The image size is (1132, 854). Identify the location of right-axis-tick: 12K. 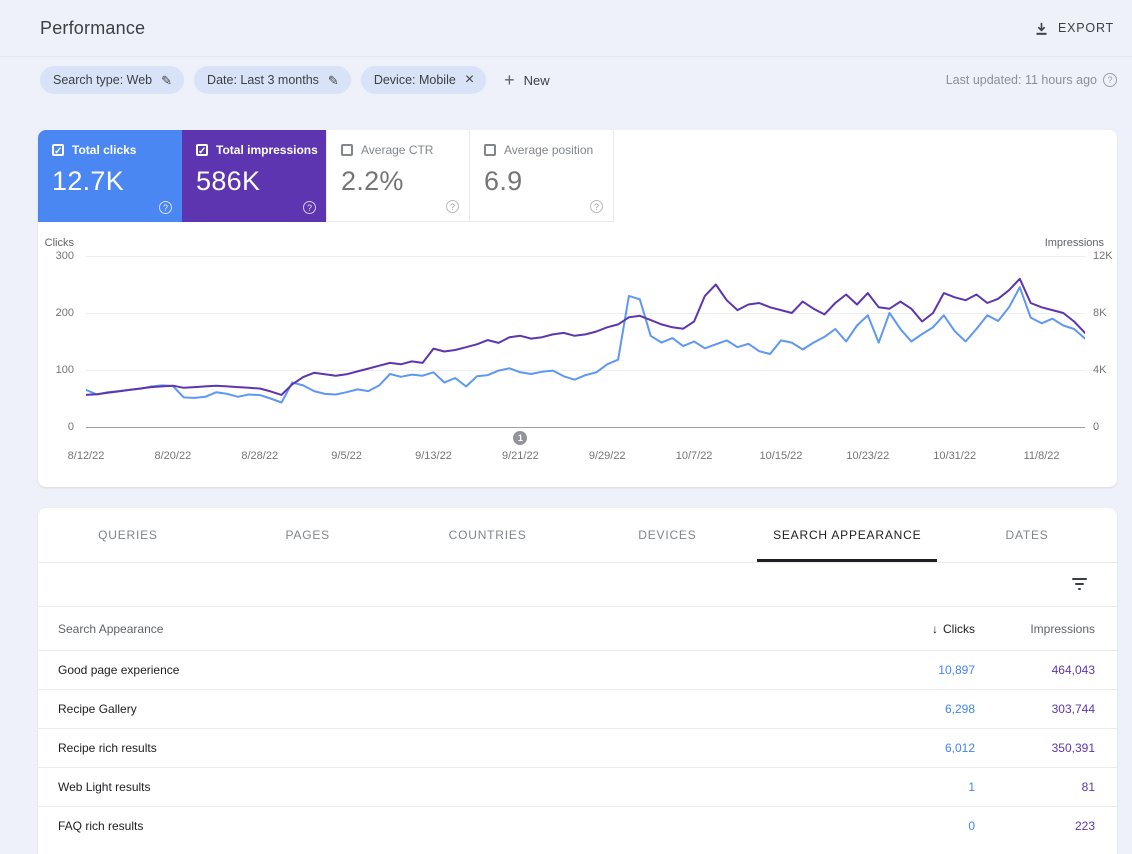
(1103, 256).